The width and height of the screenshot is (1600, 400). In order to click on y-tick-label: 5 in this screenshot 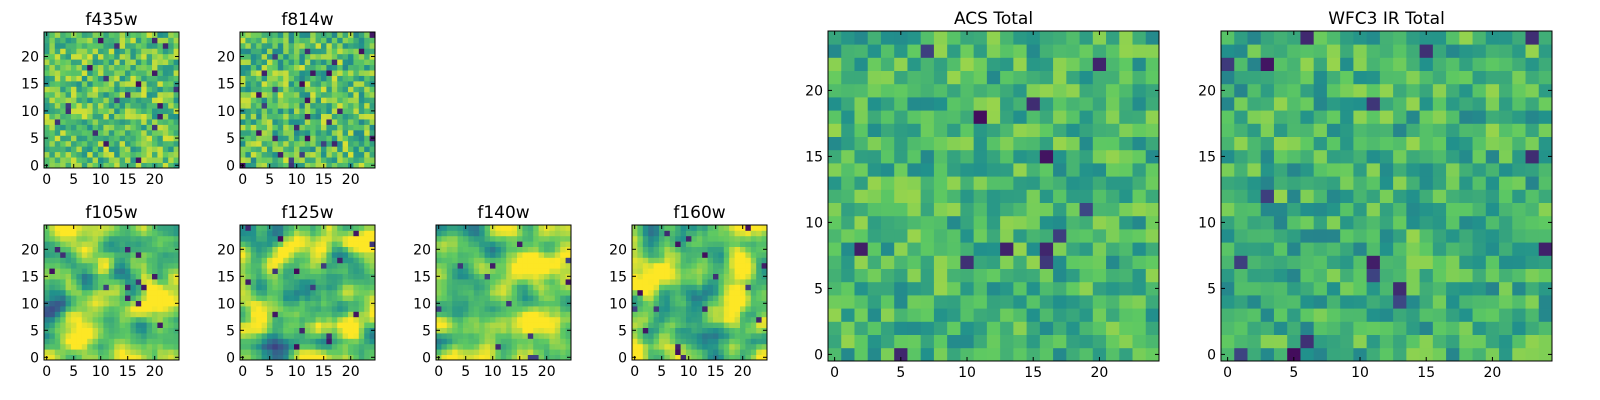, I will do `click(230, 331)`.